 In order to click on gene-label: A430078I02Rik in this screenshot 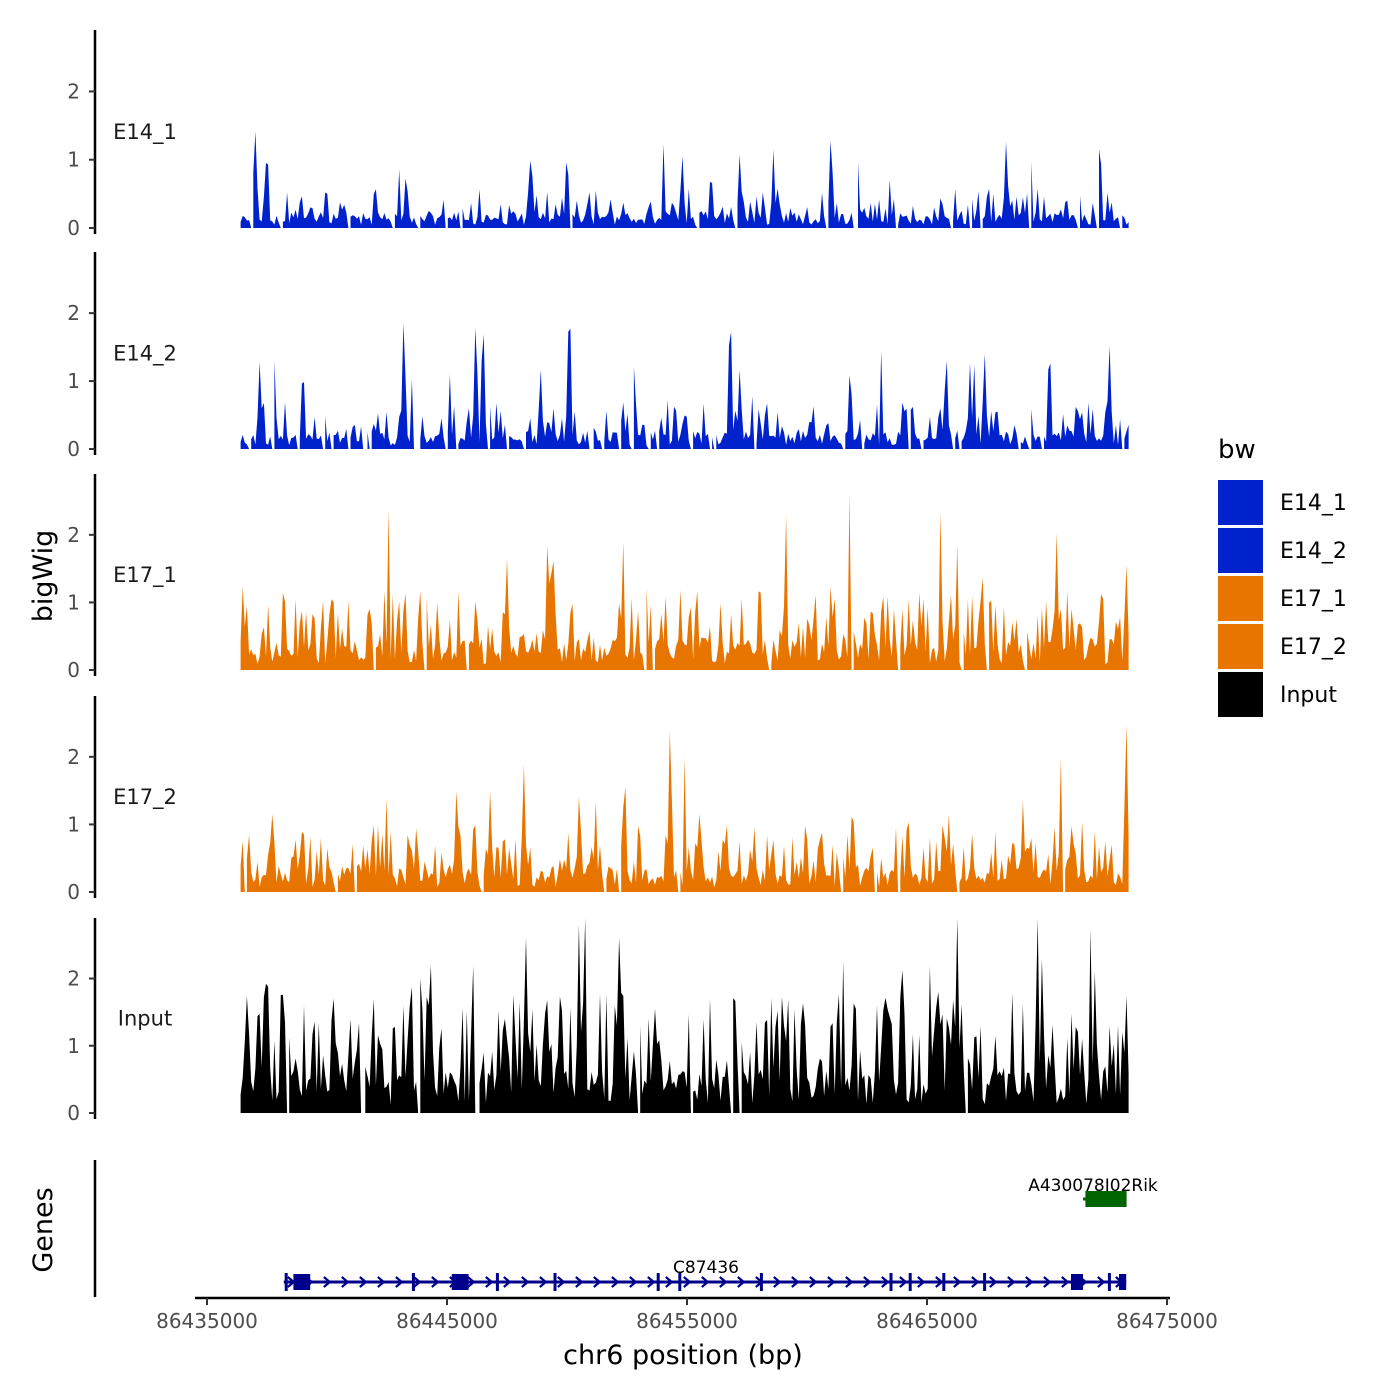, I will do `click(1093, 1186)`.